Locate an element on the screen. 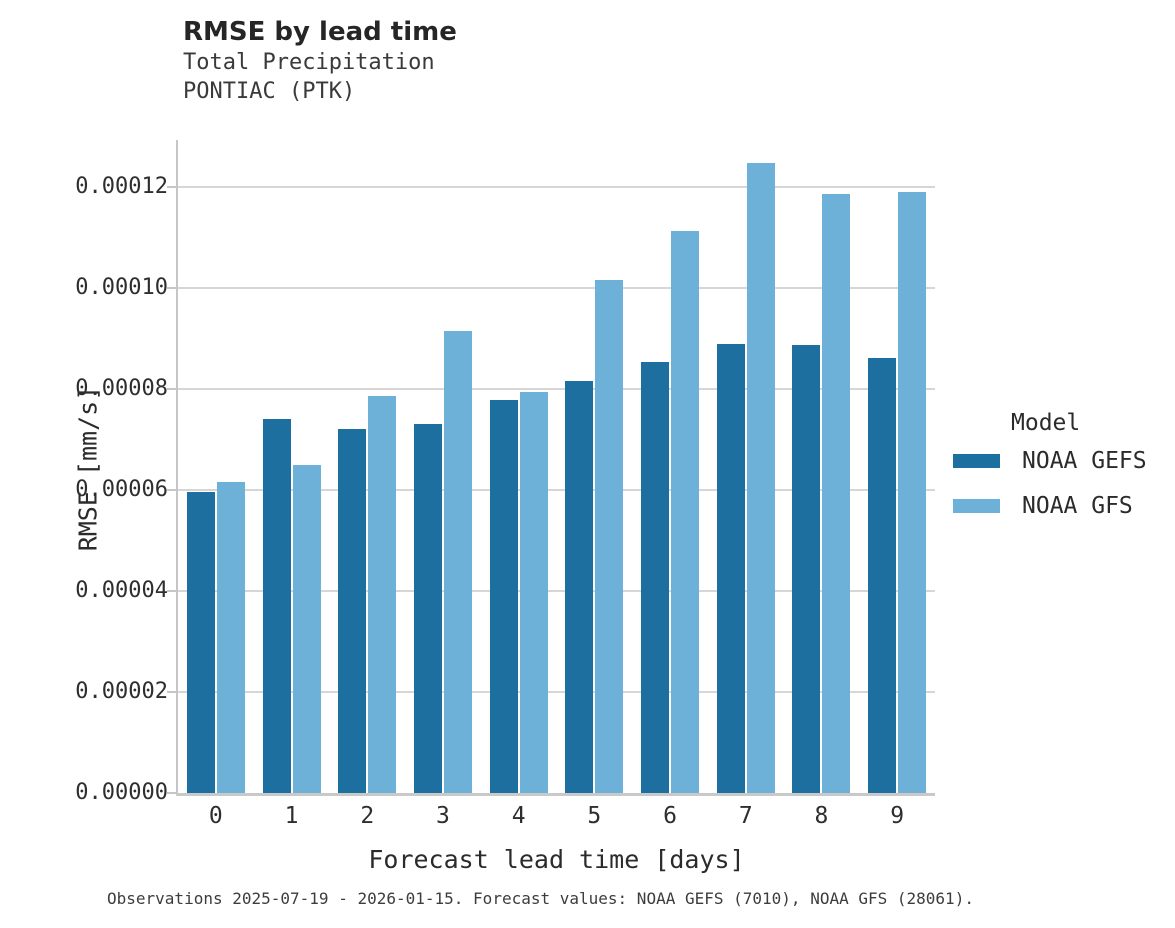 The image size is (1175, 928). y-tick-label: 0.00008 is located at coordinates (121, 388).